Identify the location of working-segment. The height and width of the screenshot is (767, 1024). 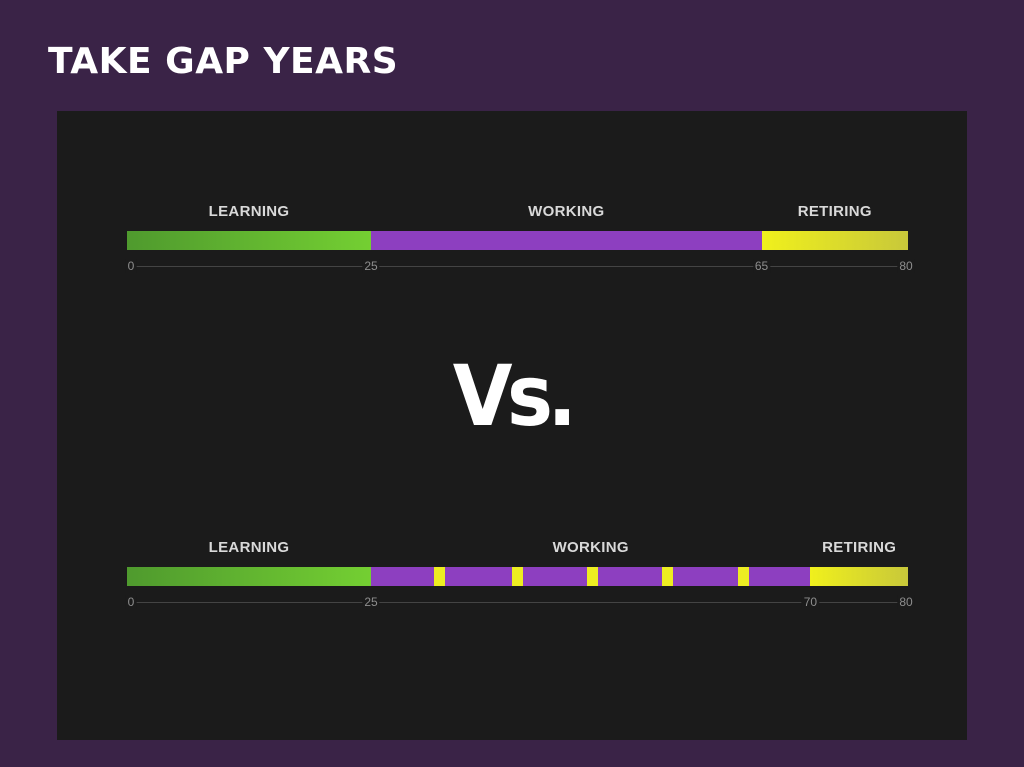
(566, 240).